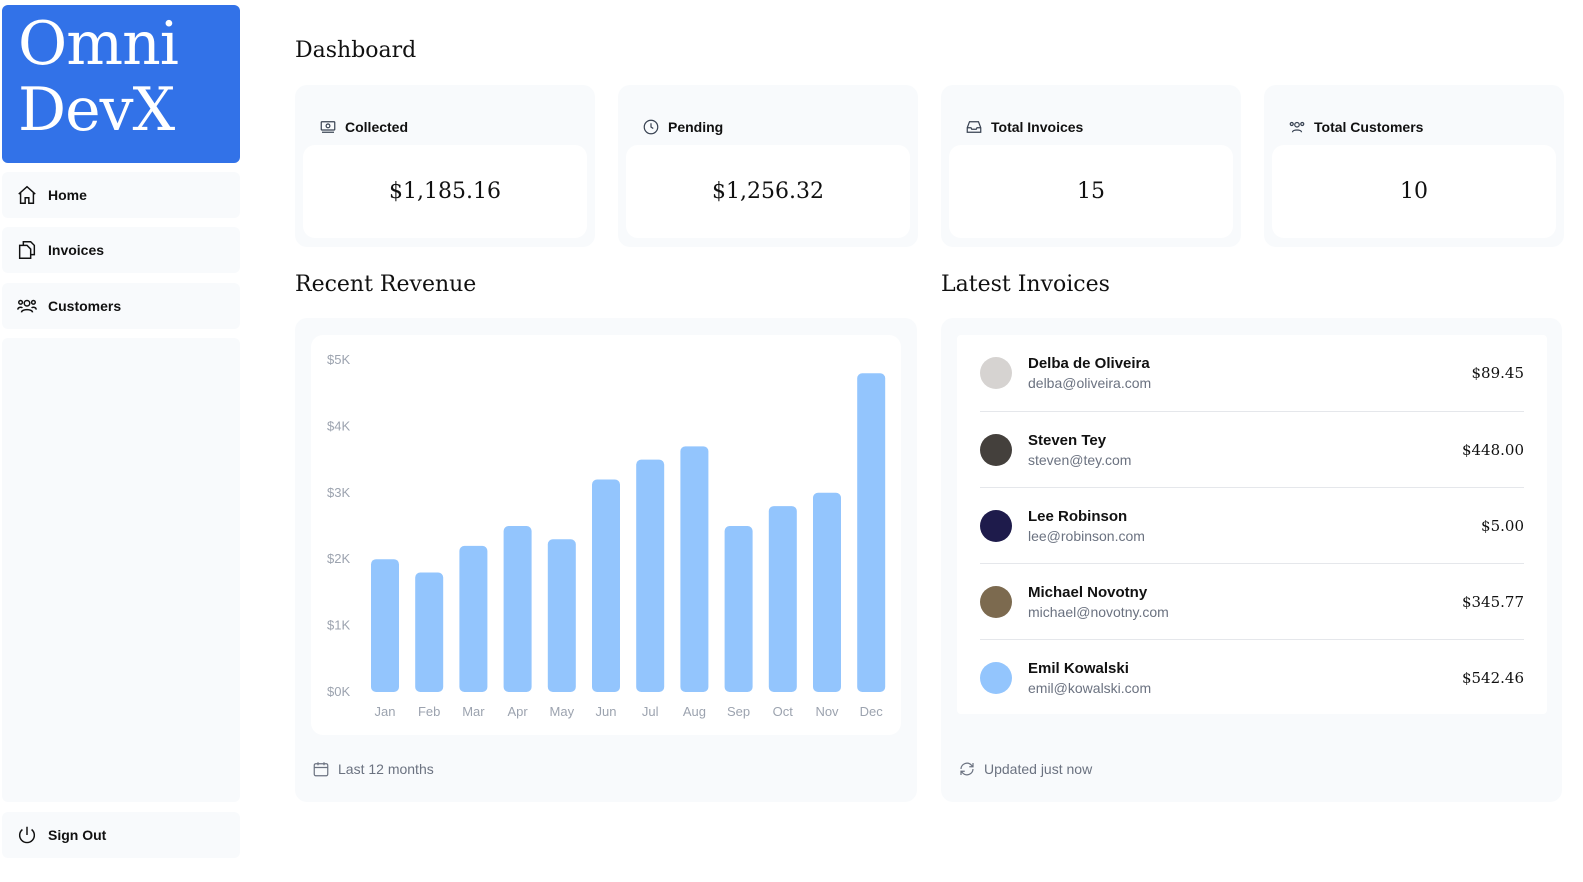 The width and height of the screenshot is (1583, 882). I want to click on card-title: Pending, so click(696, 127).